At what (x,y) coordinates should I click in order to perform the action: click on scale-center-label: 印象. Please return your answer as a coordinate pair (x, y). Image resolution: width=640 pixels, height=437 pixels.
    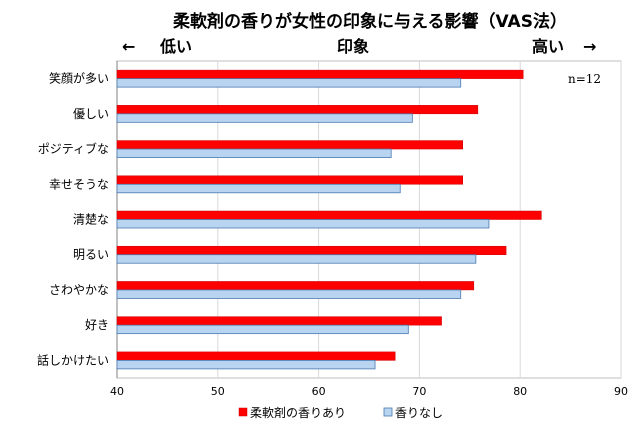
    Looking at the image, I should click on (353, 46).